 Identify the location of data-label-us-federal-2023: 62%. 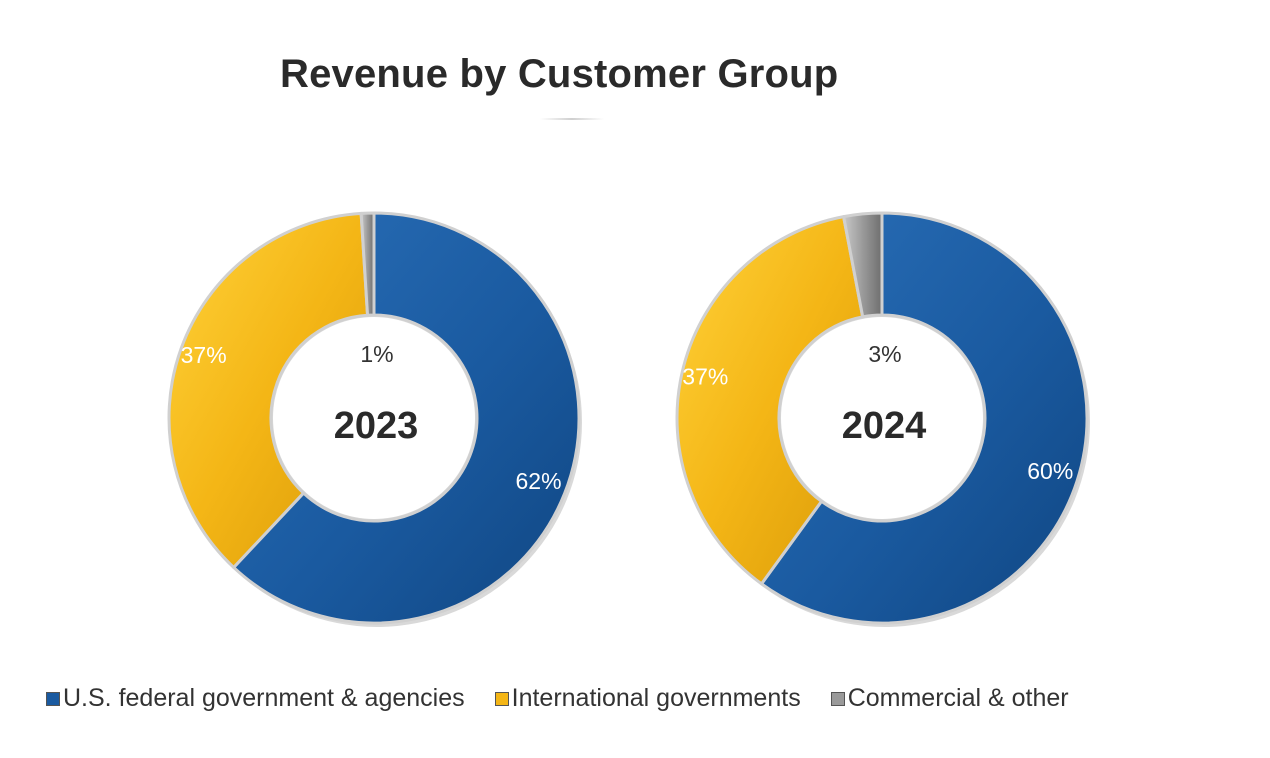
(539, 481).